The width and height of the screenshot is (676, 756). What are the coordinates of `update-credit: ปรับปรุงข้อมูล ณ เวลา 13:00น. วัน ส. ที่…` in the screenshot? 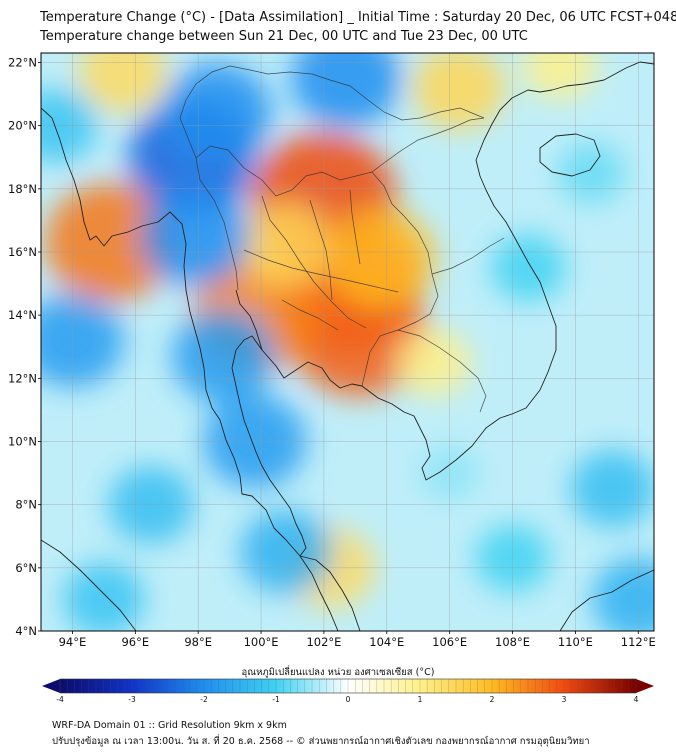 It's located at (321, 741).